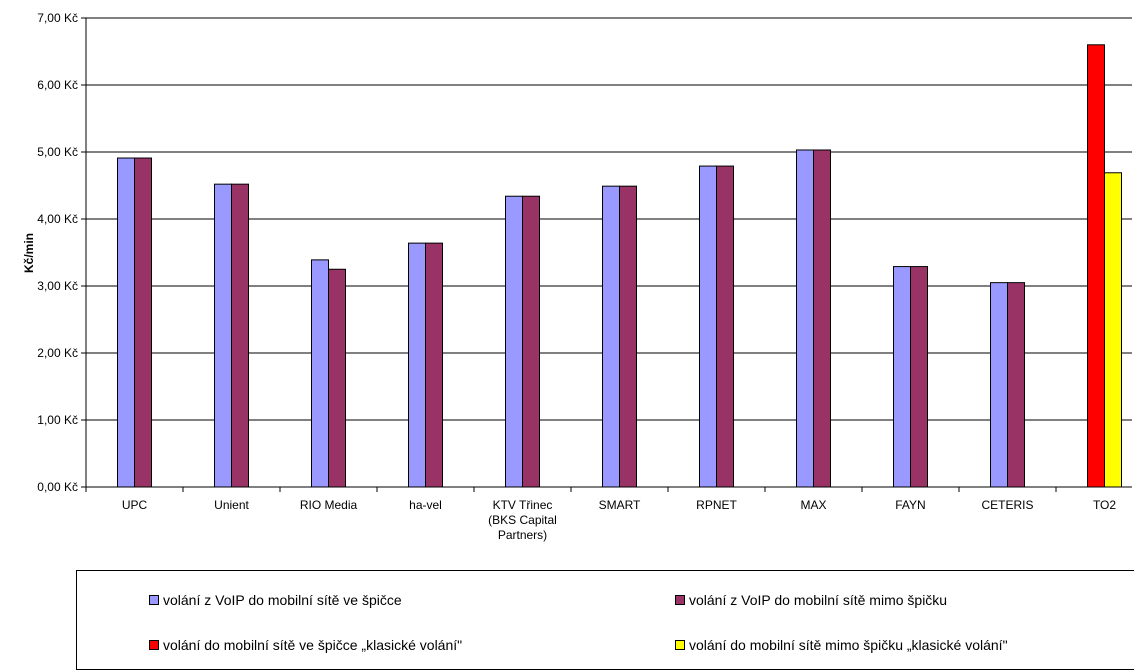 This screenshot has height=670, width=1134. I want to click on x-tick-label: TO2, so click(1104, 505).